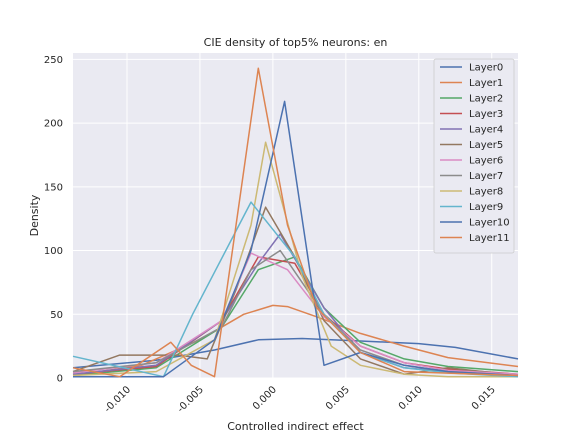 The image size is (576, 432). I want to click on y-tick-label: 150, so click(53, 187).